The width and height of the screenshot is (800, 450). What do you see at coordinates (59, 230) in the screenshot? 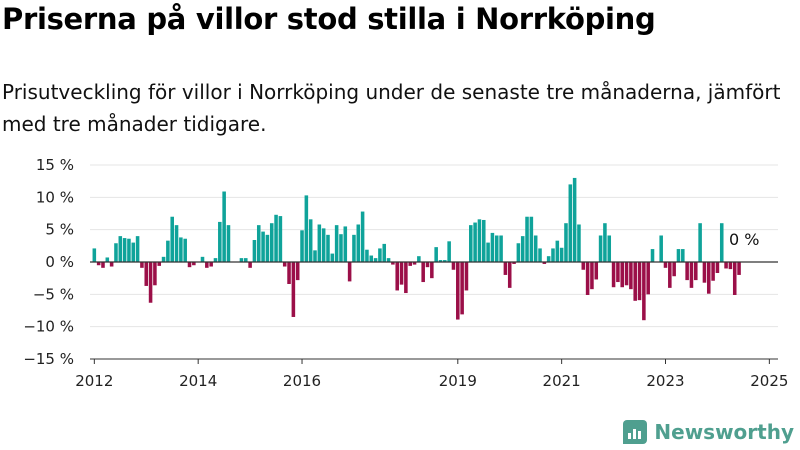
I see `y-tick-label: 5 %` at bounding box center [59, 230].